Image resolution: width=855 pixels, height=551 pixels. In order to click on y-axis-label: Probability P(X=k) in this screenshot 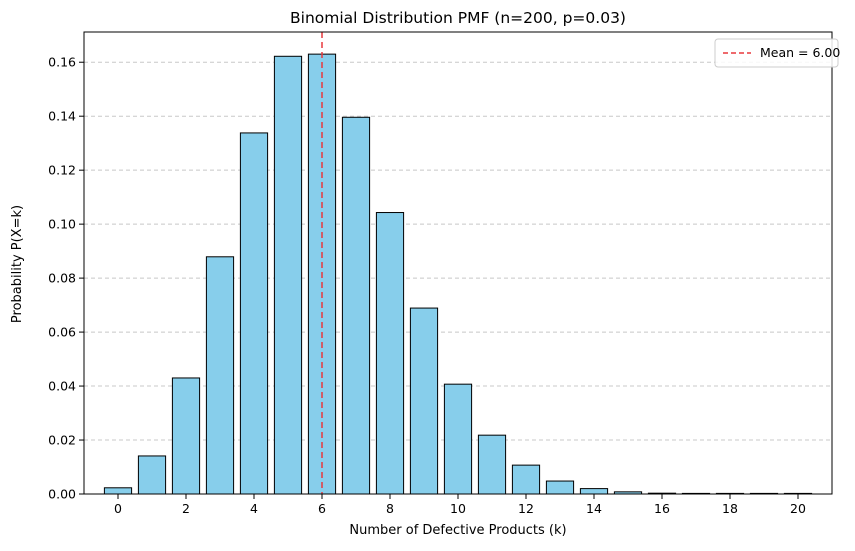, I will do `click(17, 264)`.